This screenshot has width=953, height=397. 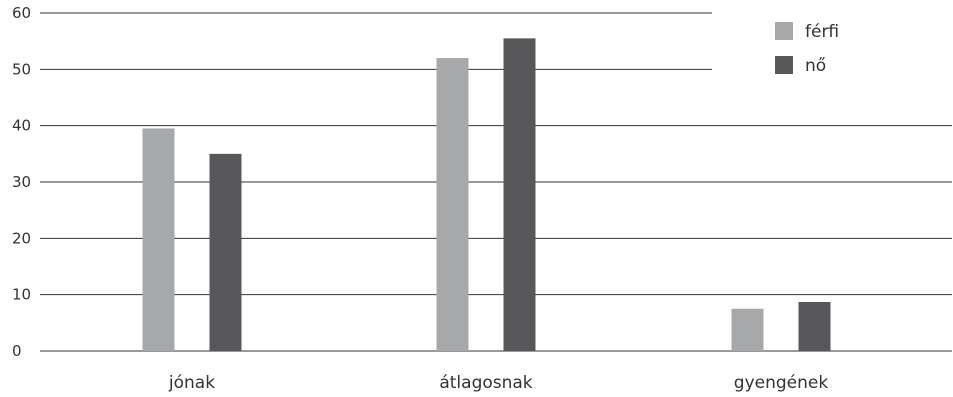 What do you see at coordinates (815, 66) in the screenshot?
I see `legend-label: nő` at bounding box center [815, 66].